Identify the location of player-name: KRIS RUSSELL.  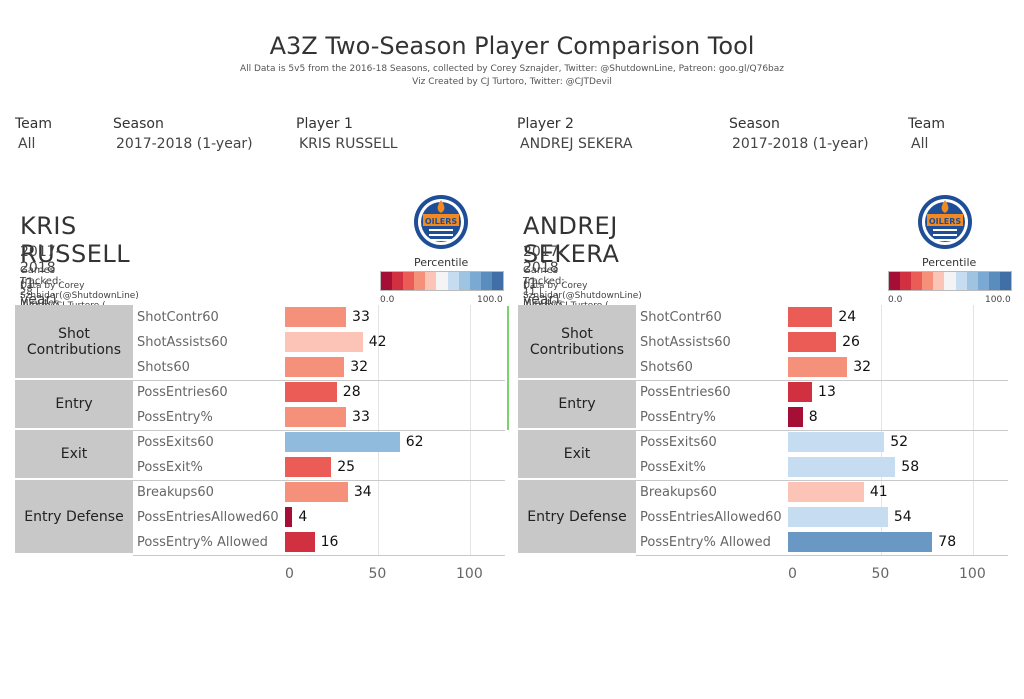
(75, 240).